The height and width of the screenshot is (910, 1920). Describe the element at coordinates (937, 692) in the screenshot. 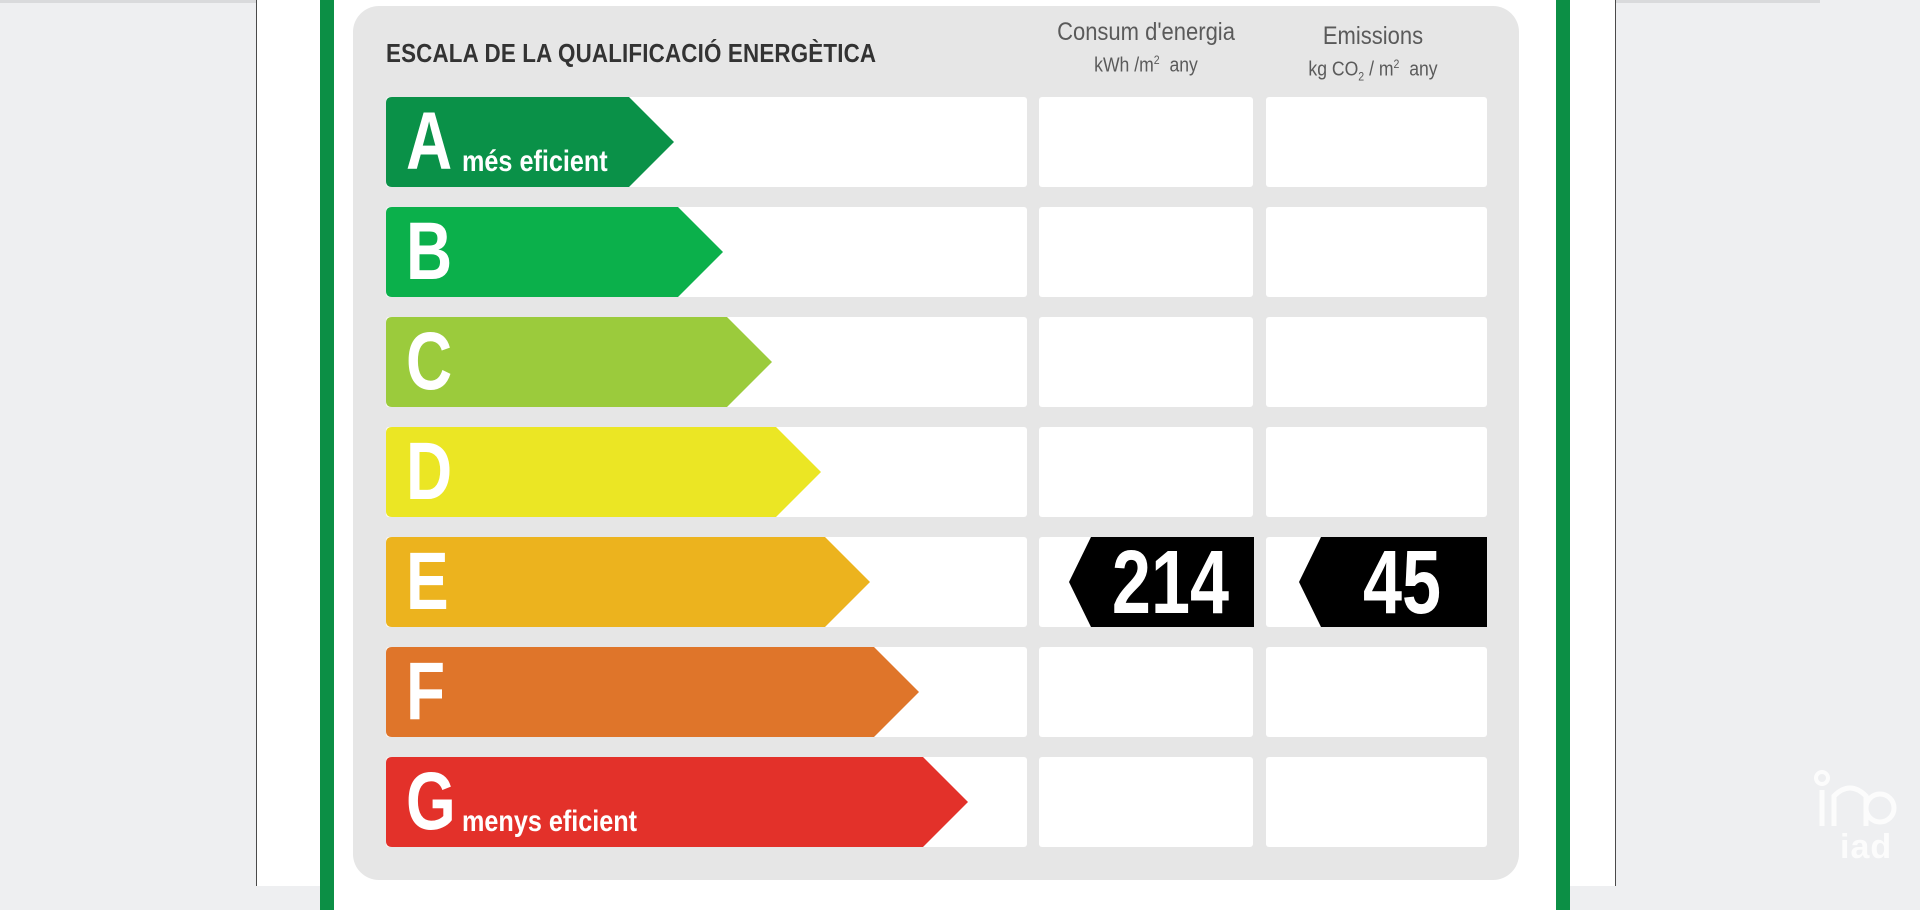

I see `rating-row-f: F` at that location.